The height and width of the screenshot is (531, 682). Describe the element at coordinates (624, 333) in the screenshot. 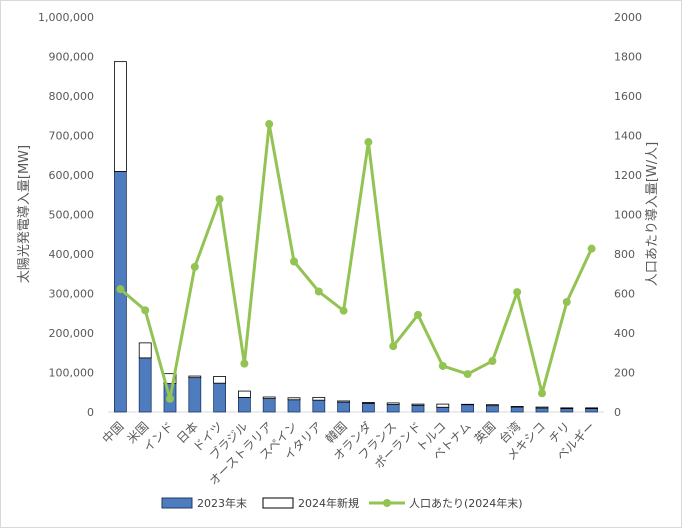

I see `y-right-tick-label: 400` at that location.